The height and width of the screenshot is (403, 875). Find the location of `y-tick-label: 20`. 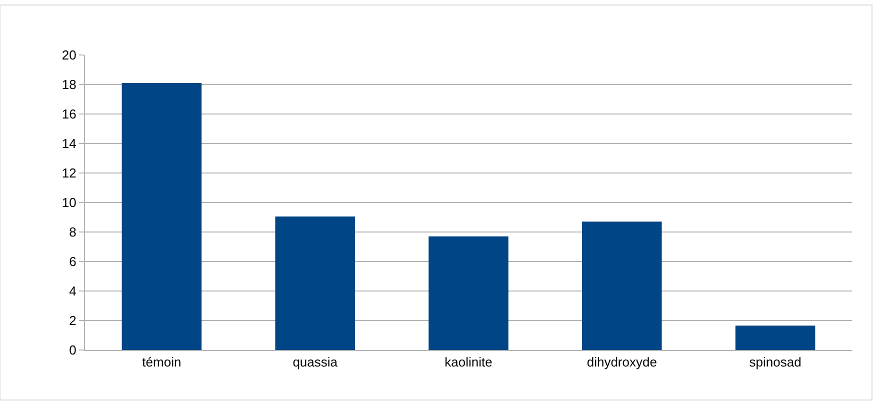

y-tick-label: 20 is located at coordinates (69, 55).